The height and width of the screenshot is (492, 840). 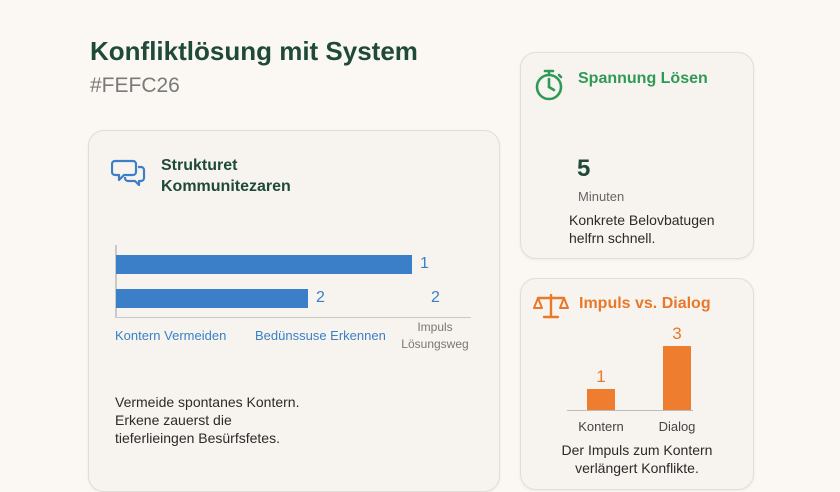 I want to click on body-line: helfrn schnell., so click(x=612, y=238).